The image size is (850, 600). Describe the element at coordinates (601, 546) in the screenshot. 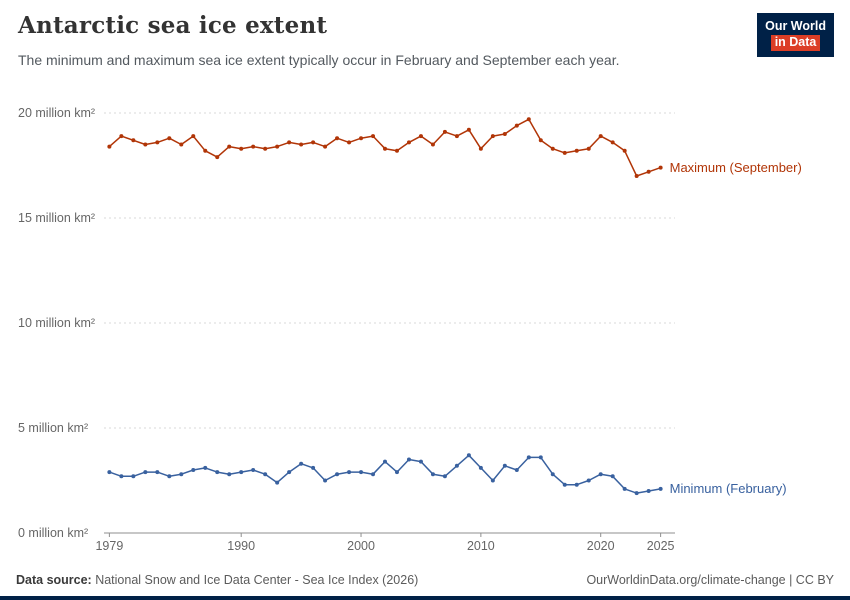

I see `x-tick-label: 2020` at that location.